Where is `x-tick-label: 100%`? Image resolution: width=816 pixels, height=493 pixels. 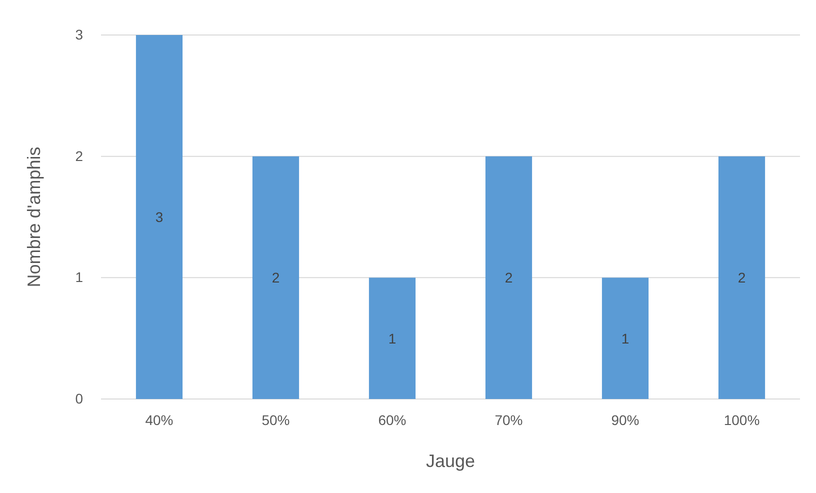
x-tick-label: 100% is located at coordinates (742, 420).